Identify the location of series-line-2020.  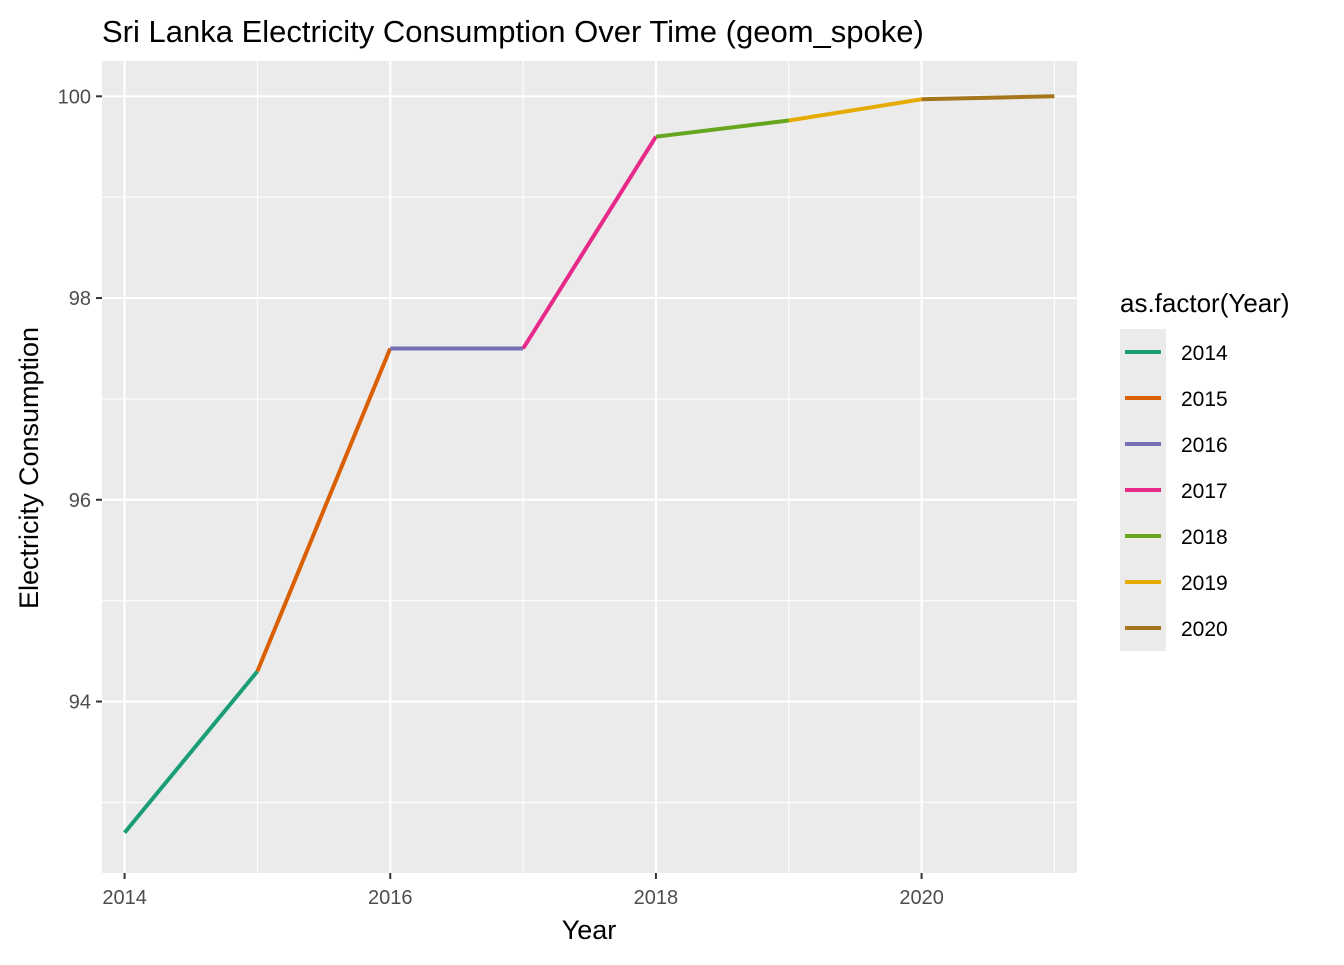
(988, 98).